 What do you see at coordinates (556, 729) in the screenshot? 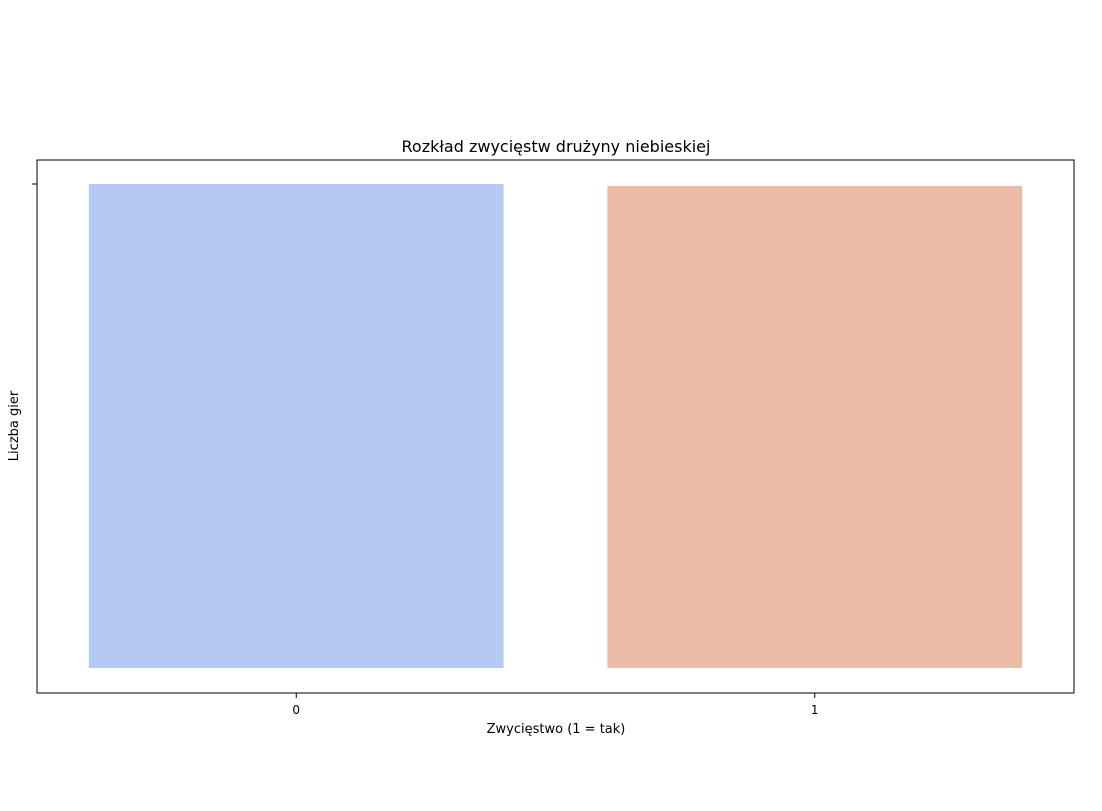
I see `x-axis-label: Zwycięstwo (1 = tak)` at bounding box center [556, 729].